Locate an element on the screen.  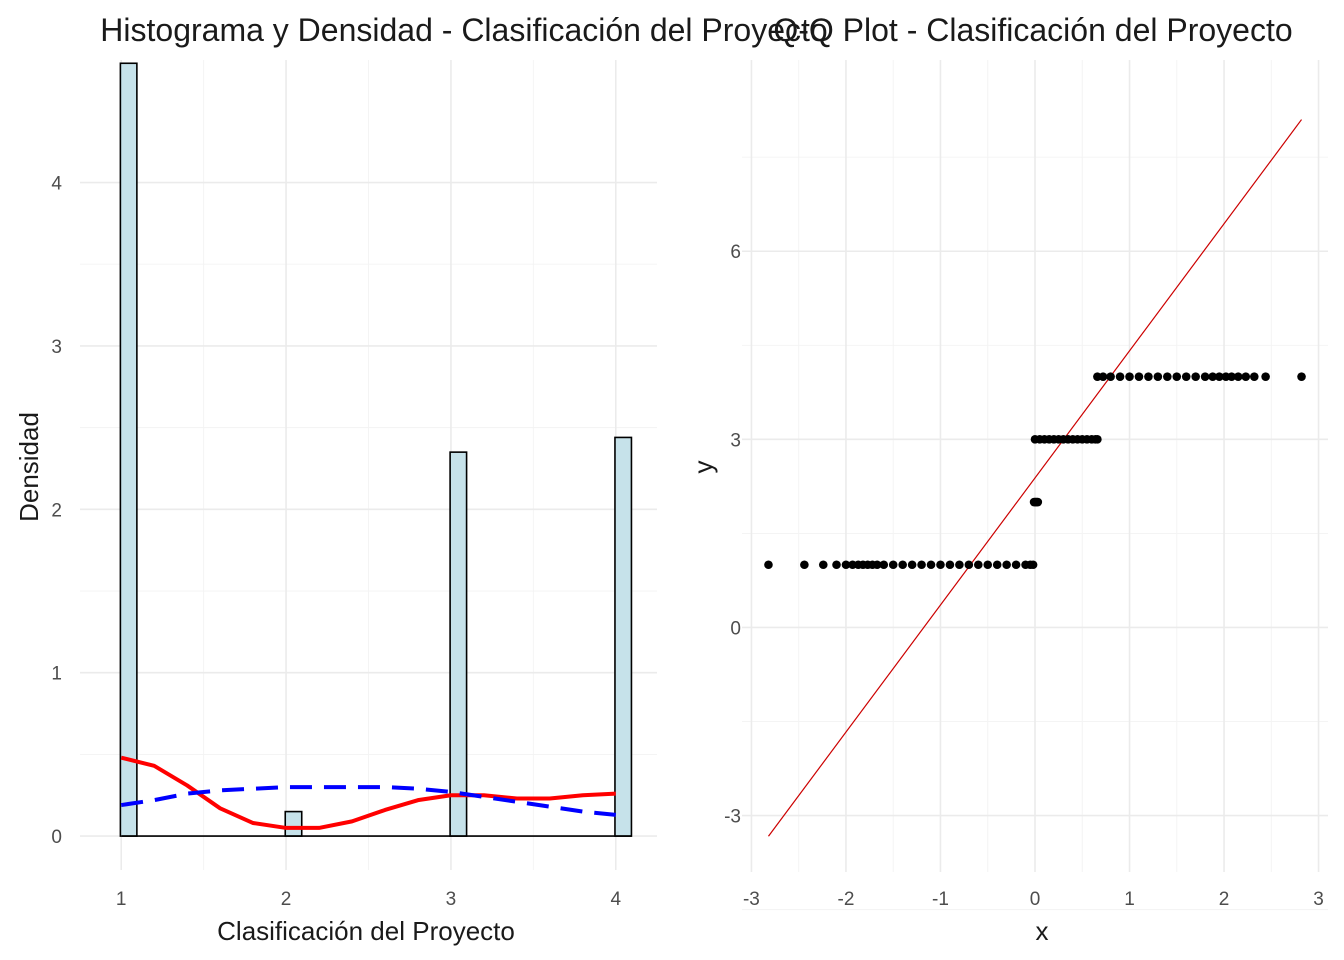
qq-y-axis-title: y is located at coordinates (703, 467).